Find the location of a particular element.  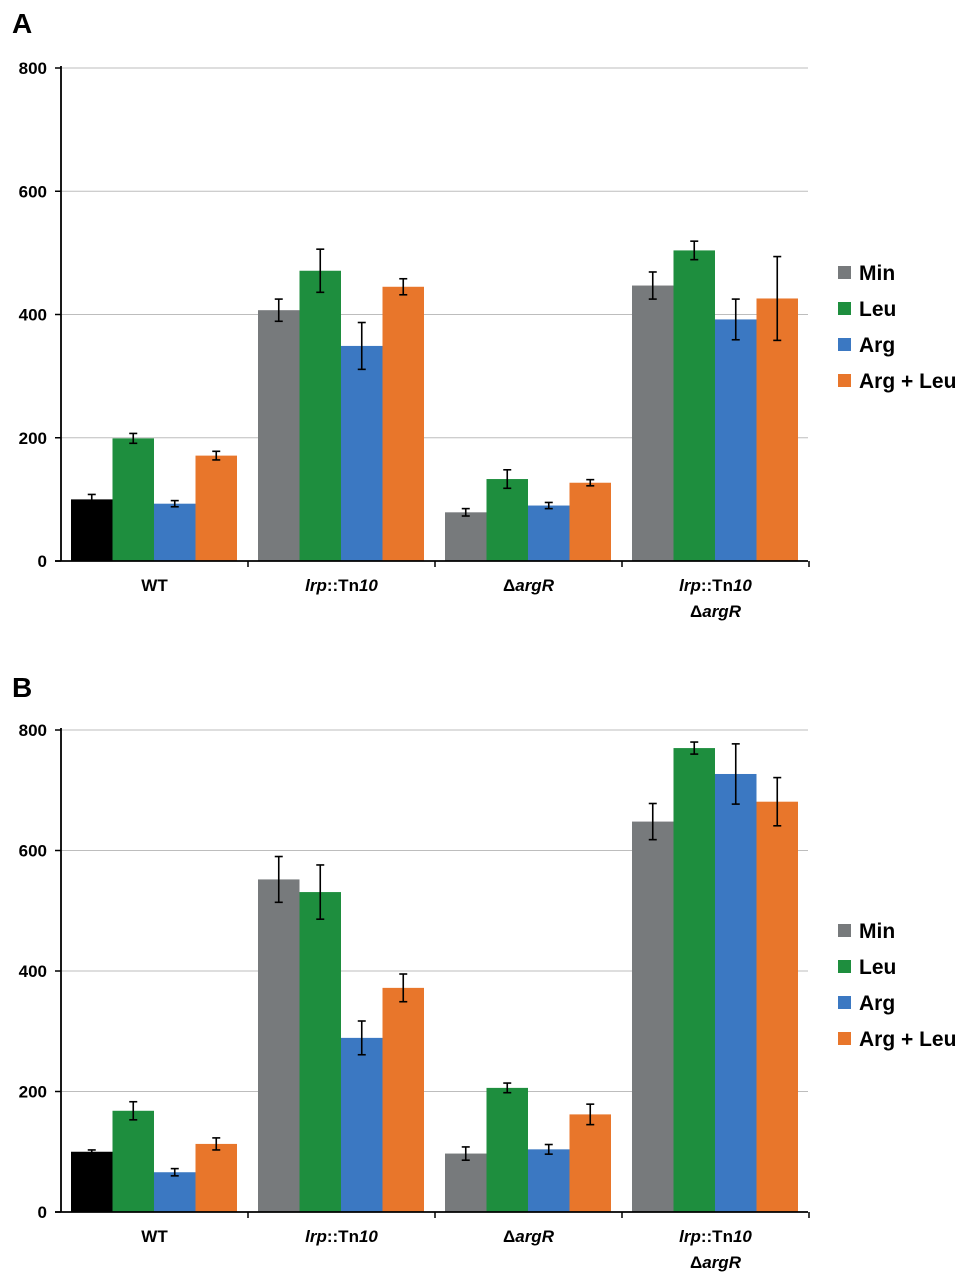

panel-label: A is located at coordinates (22, 23).